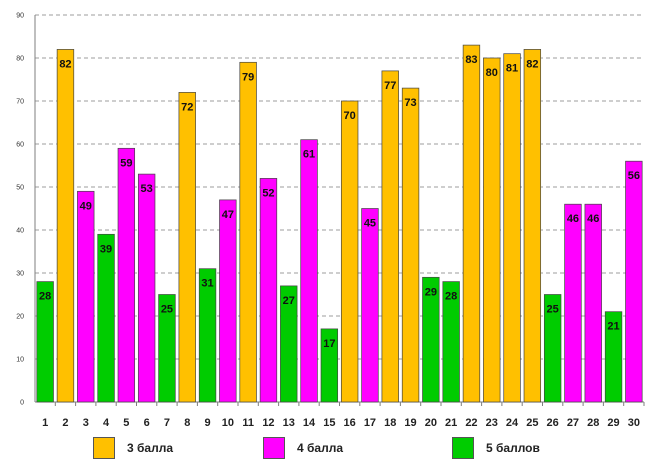 The height and width of the screenshot is (471, 650). What do you see at coordinates (451, 423) in the screenshot?
I see `x-tick-label-21: 21` at bounding box center [451, 423].